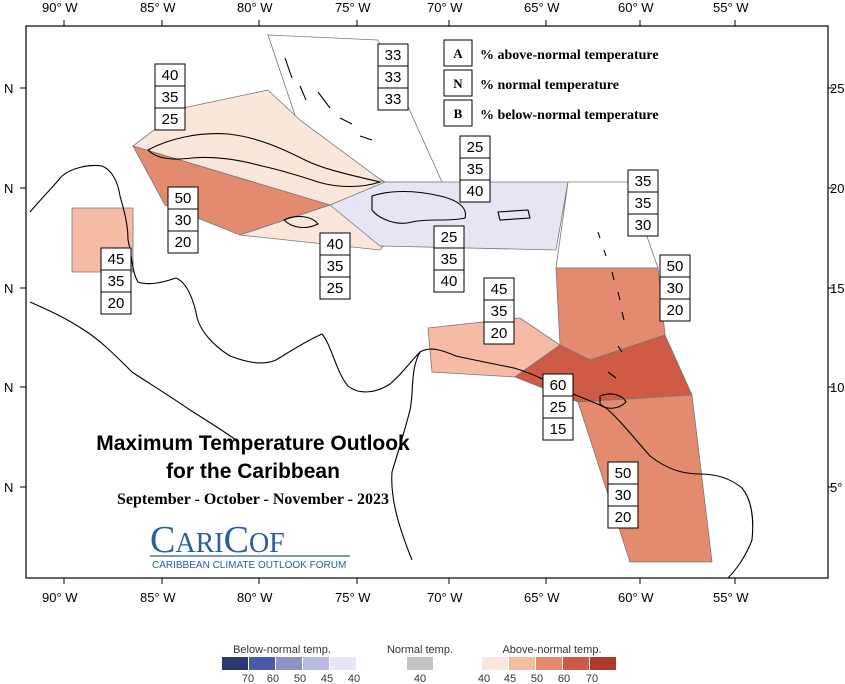  I want to click on latitude-labels-left: N N N N N, so click(8, 288).